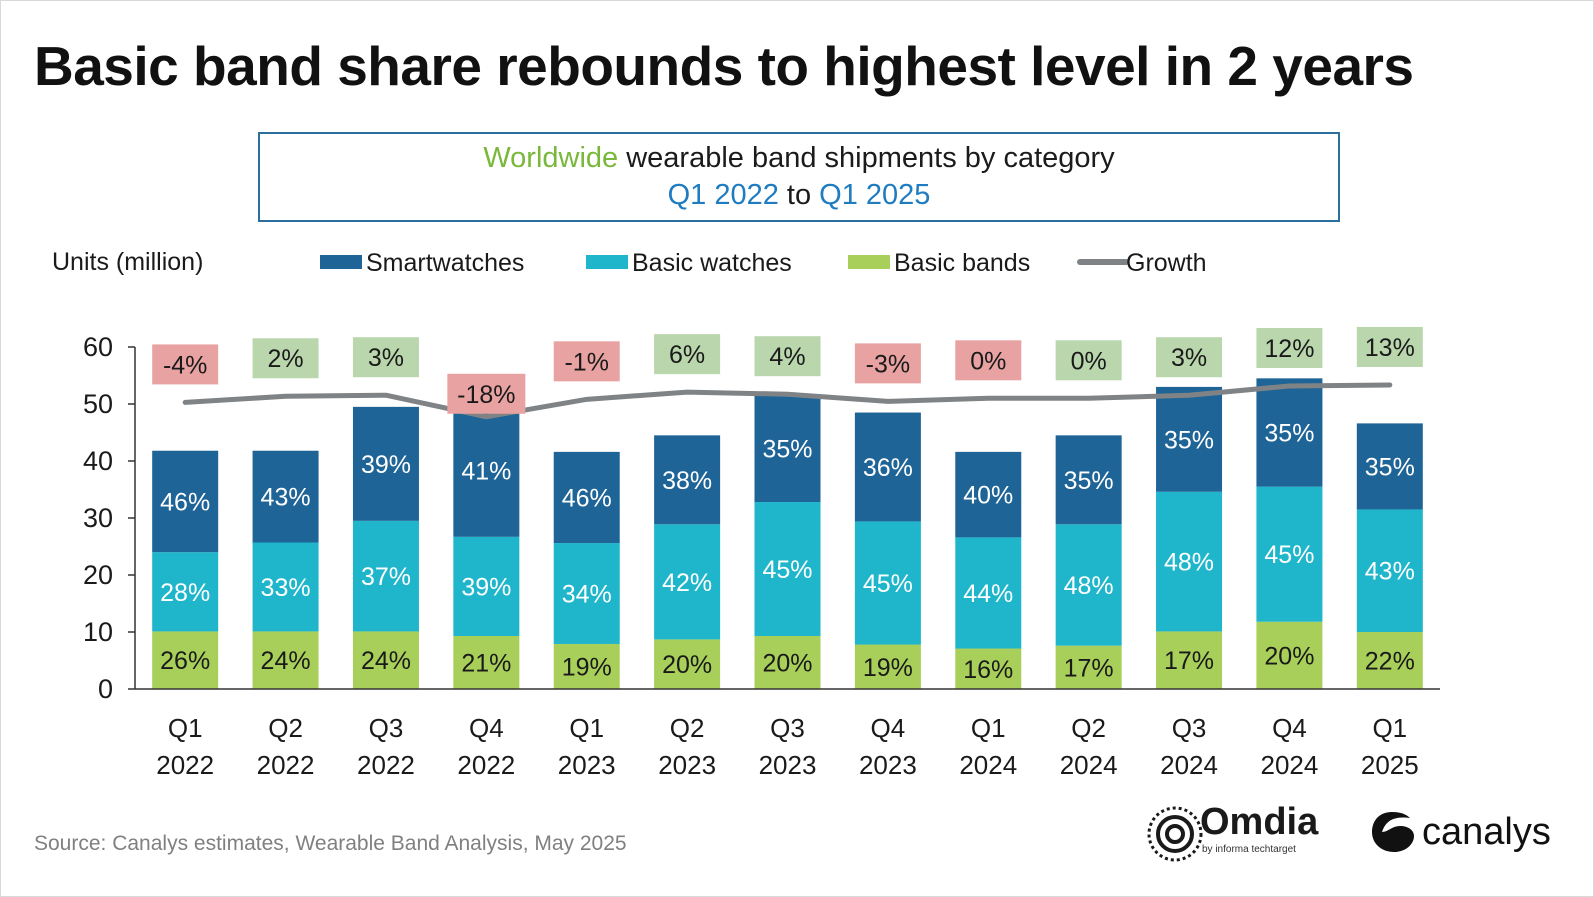 This screenshot has width=1594, height=897. Describe the element at coordinates (888, 584) in the screenshot. I see `bar-data-label: 45%` at that location.